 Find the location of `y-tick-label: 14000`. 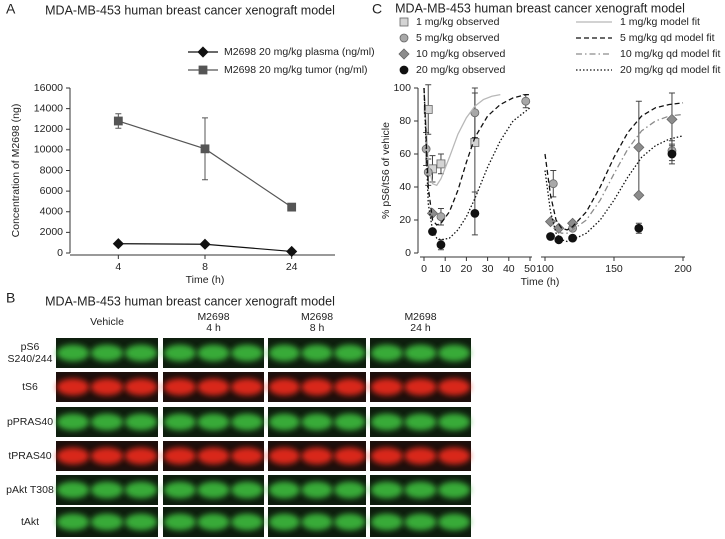

y-tick-label: 14000 is located at coordinates (48, 108).